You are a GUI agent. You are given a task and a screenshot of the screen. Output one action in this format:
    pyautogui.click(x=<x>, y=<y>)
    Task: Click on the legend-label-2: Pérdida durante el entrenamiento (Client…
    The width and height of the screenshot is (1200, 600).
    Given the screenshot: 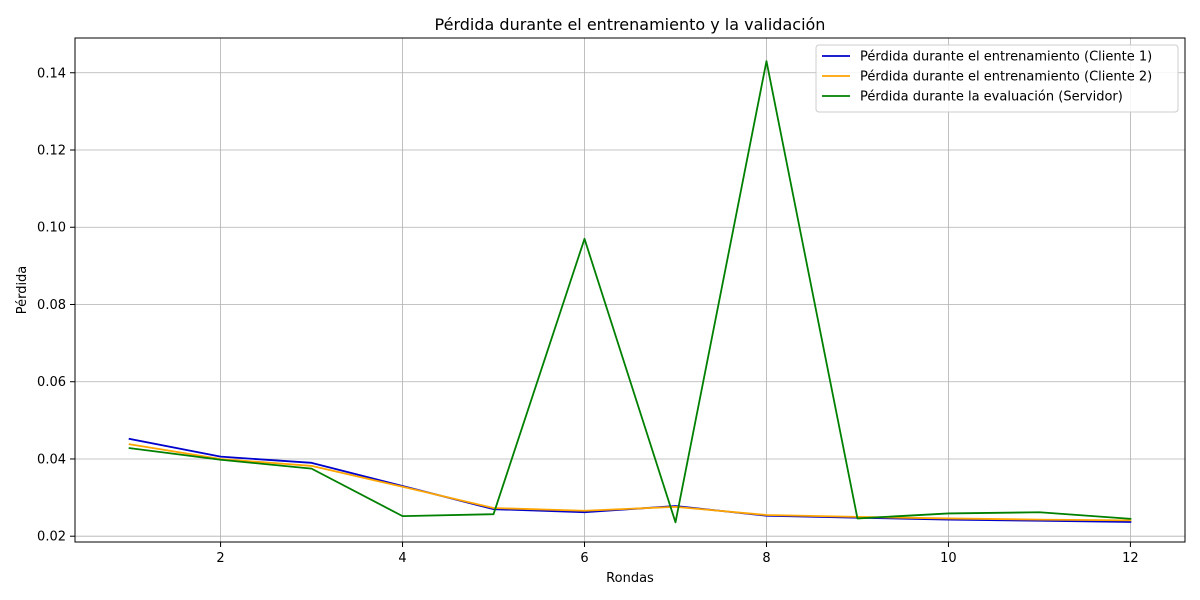 What is the action you would take?
    pyautogui.click(x=1006, y=77)
    